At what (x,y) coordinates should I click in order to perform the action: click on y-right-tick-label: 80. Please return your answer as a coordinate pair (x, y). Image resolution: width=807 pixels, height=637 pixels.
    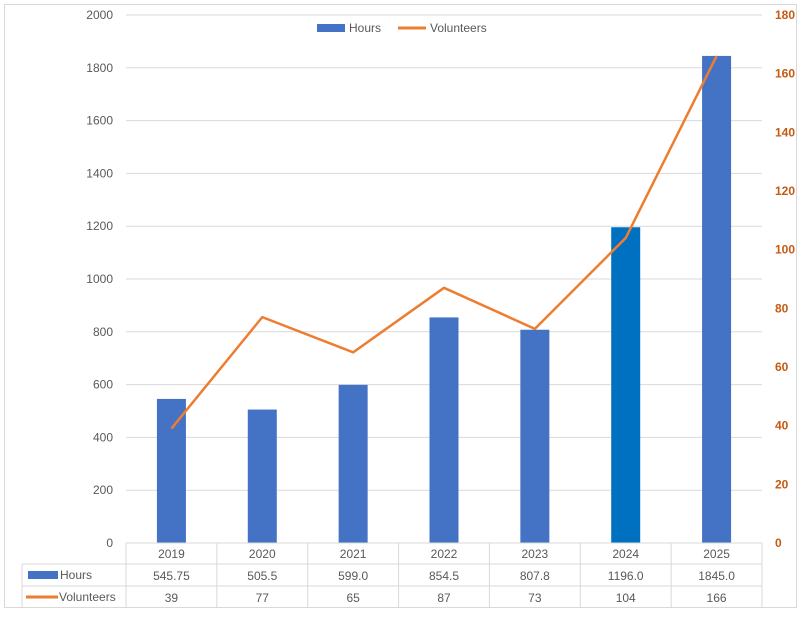
    Looking at the image, I should click on (782, 308).